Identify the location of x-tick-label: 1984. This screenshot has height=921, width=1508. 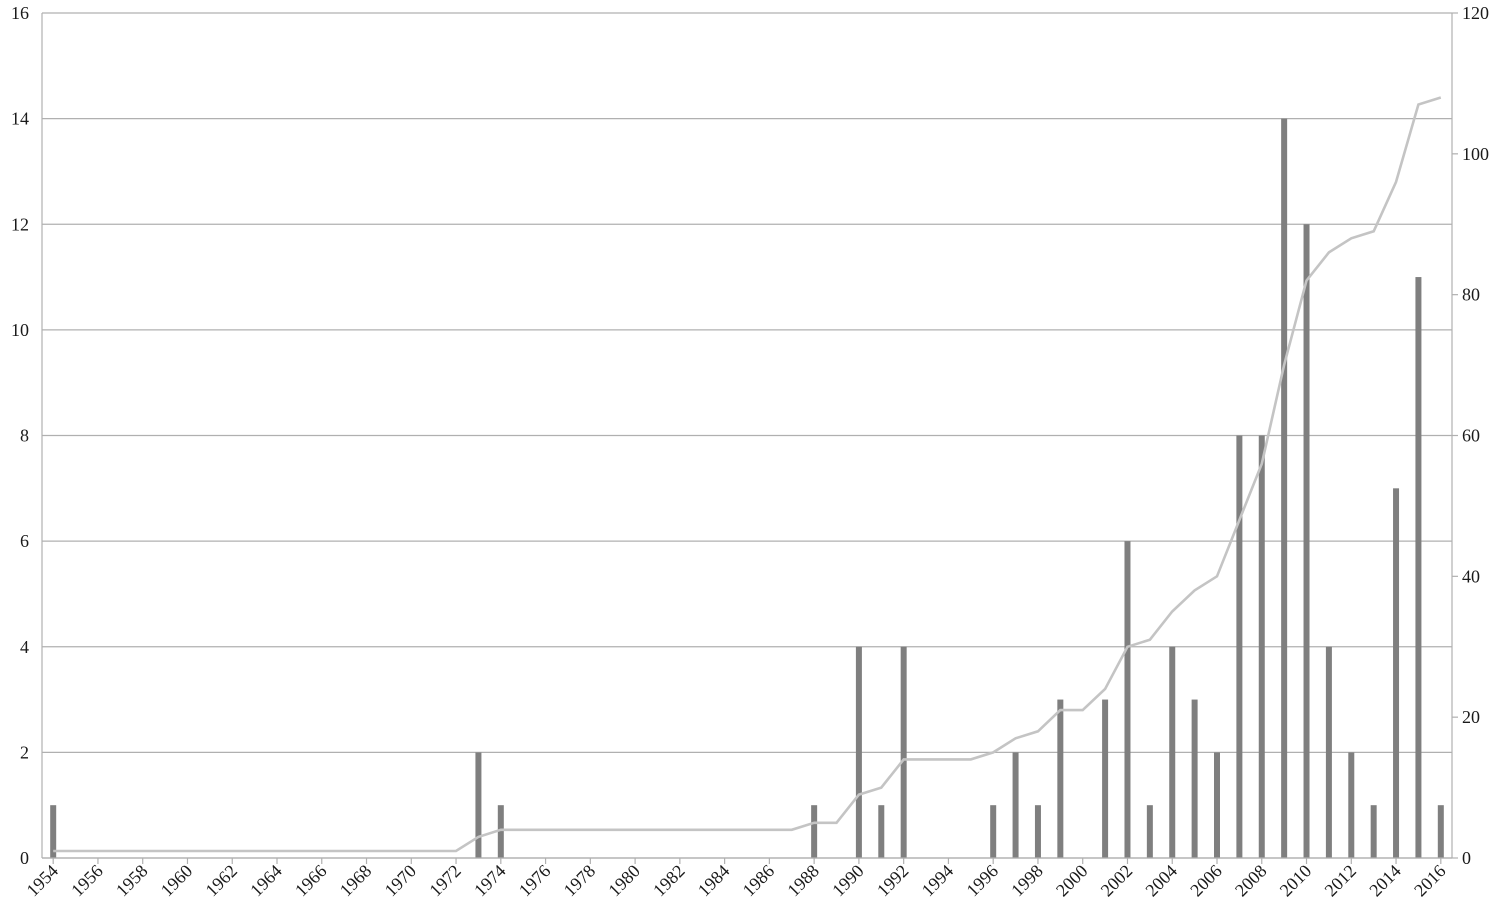
(714, 881).